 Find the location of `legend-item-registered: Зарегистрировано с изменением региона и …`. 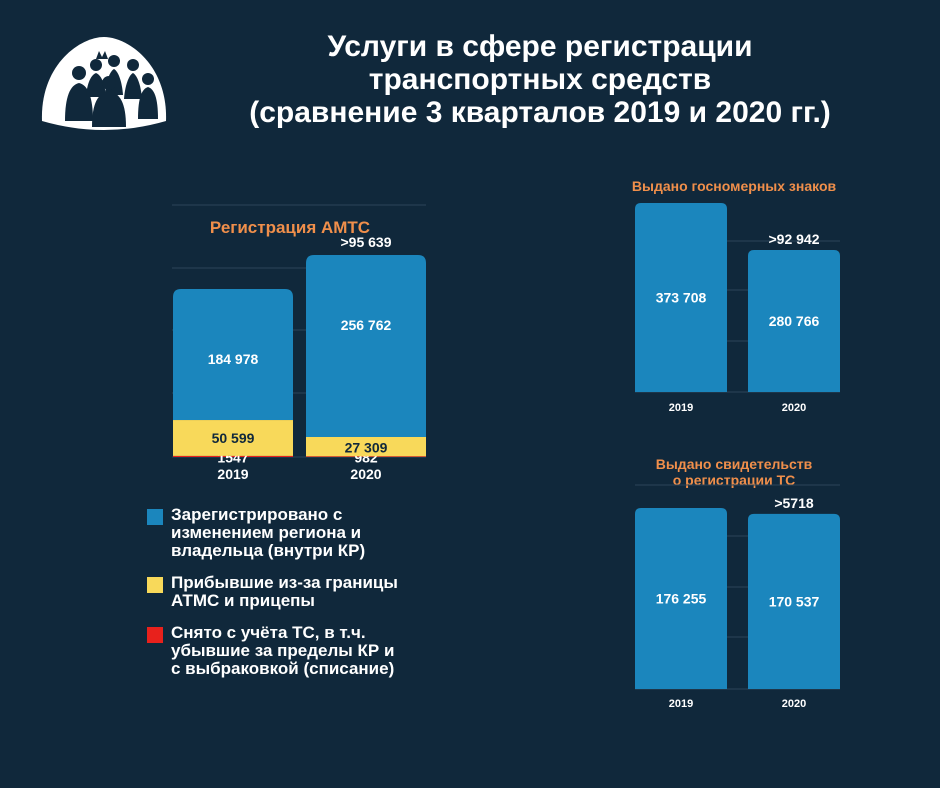

legend-item-registered: Зарегистрировано с изменением региона и … is located at coordinates (297, 533).